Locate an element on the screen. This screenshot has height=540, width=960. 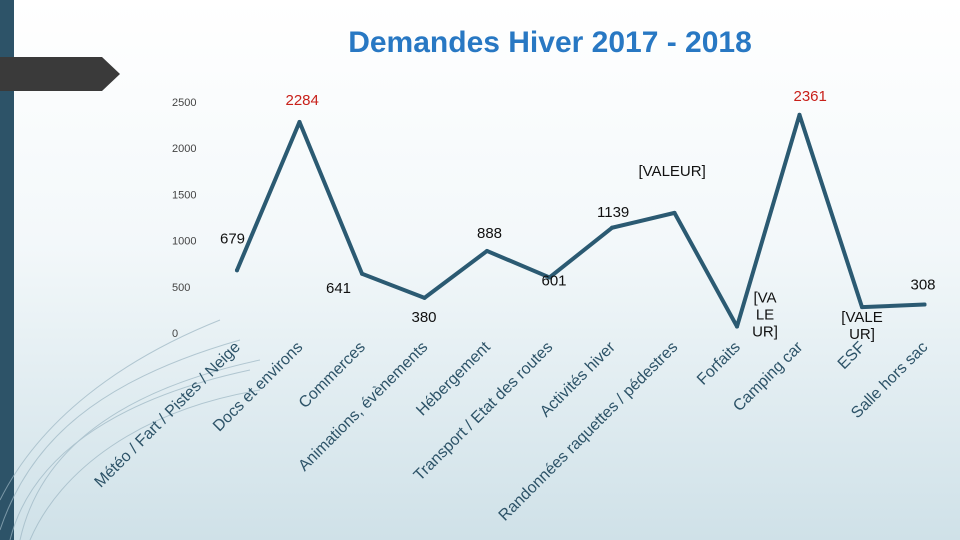
data-label: 380 is located at coordinates (424, 317).